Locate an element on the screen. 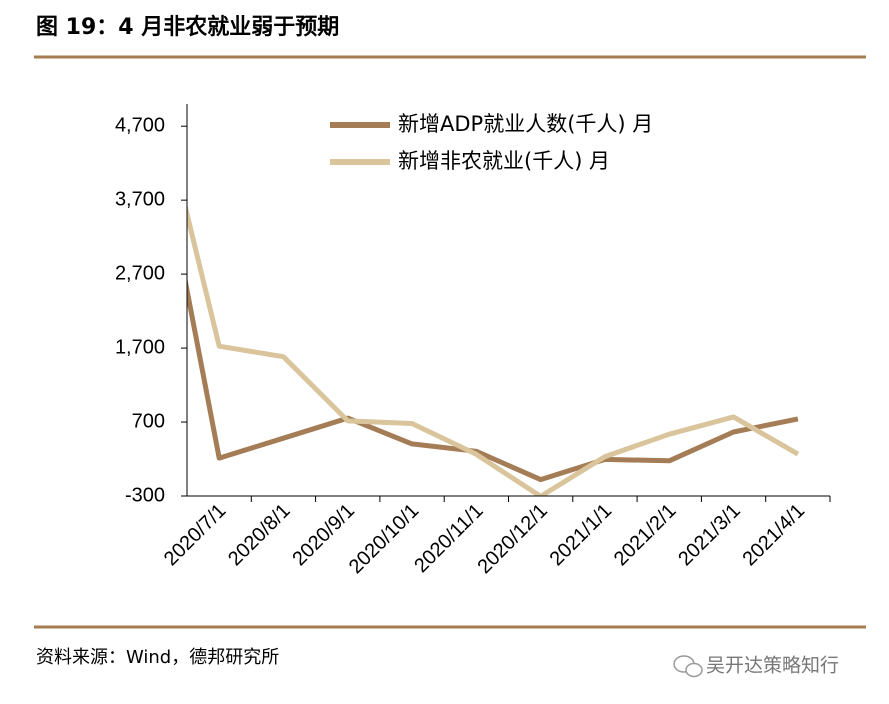 This screenshot has width=889, height=704. x-tick-label: 2020/7/1 is located at coordinates (195, 535).